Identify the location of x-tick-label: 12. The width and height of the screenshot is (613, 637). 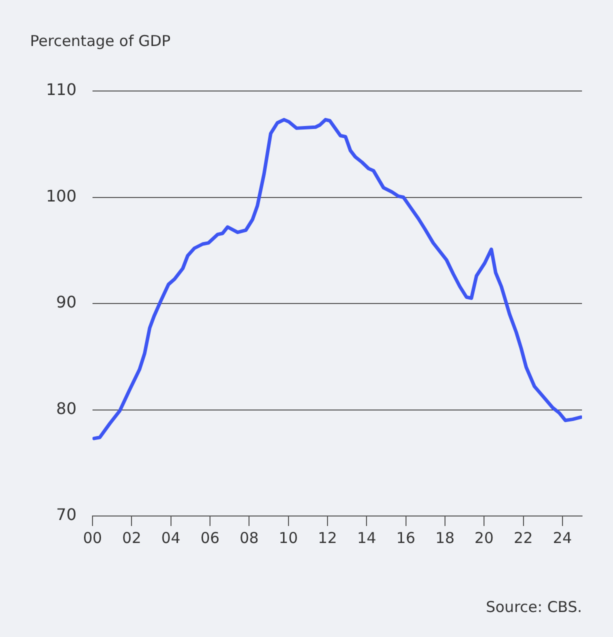
(328, 537).